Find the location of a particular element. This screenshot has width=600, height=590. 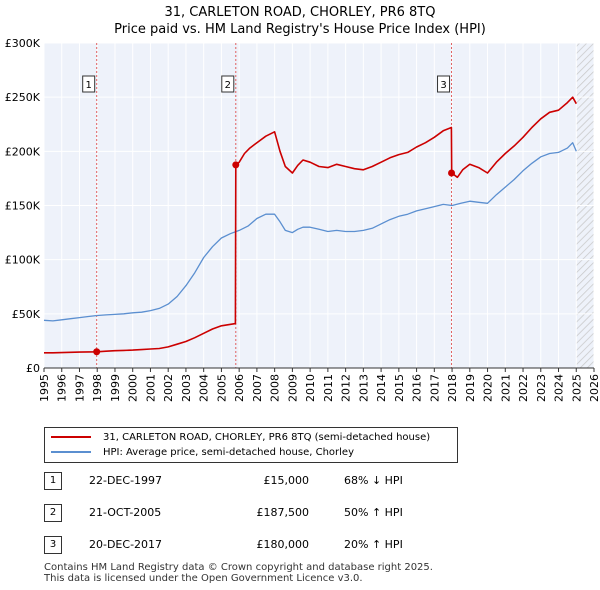

x-tick-label: 2024 is located at coordinates (559, 388).